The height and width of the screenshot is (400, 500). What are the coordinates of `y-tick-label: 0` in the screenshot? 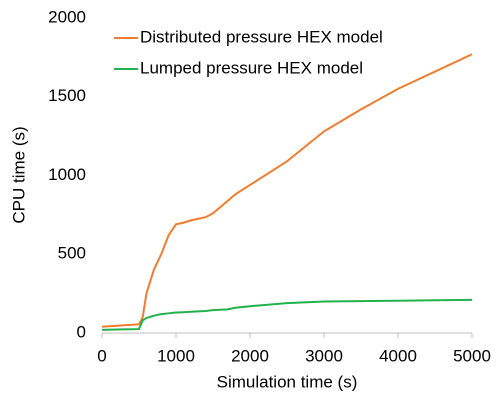 It's located at (81, 331).